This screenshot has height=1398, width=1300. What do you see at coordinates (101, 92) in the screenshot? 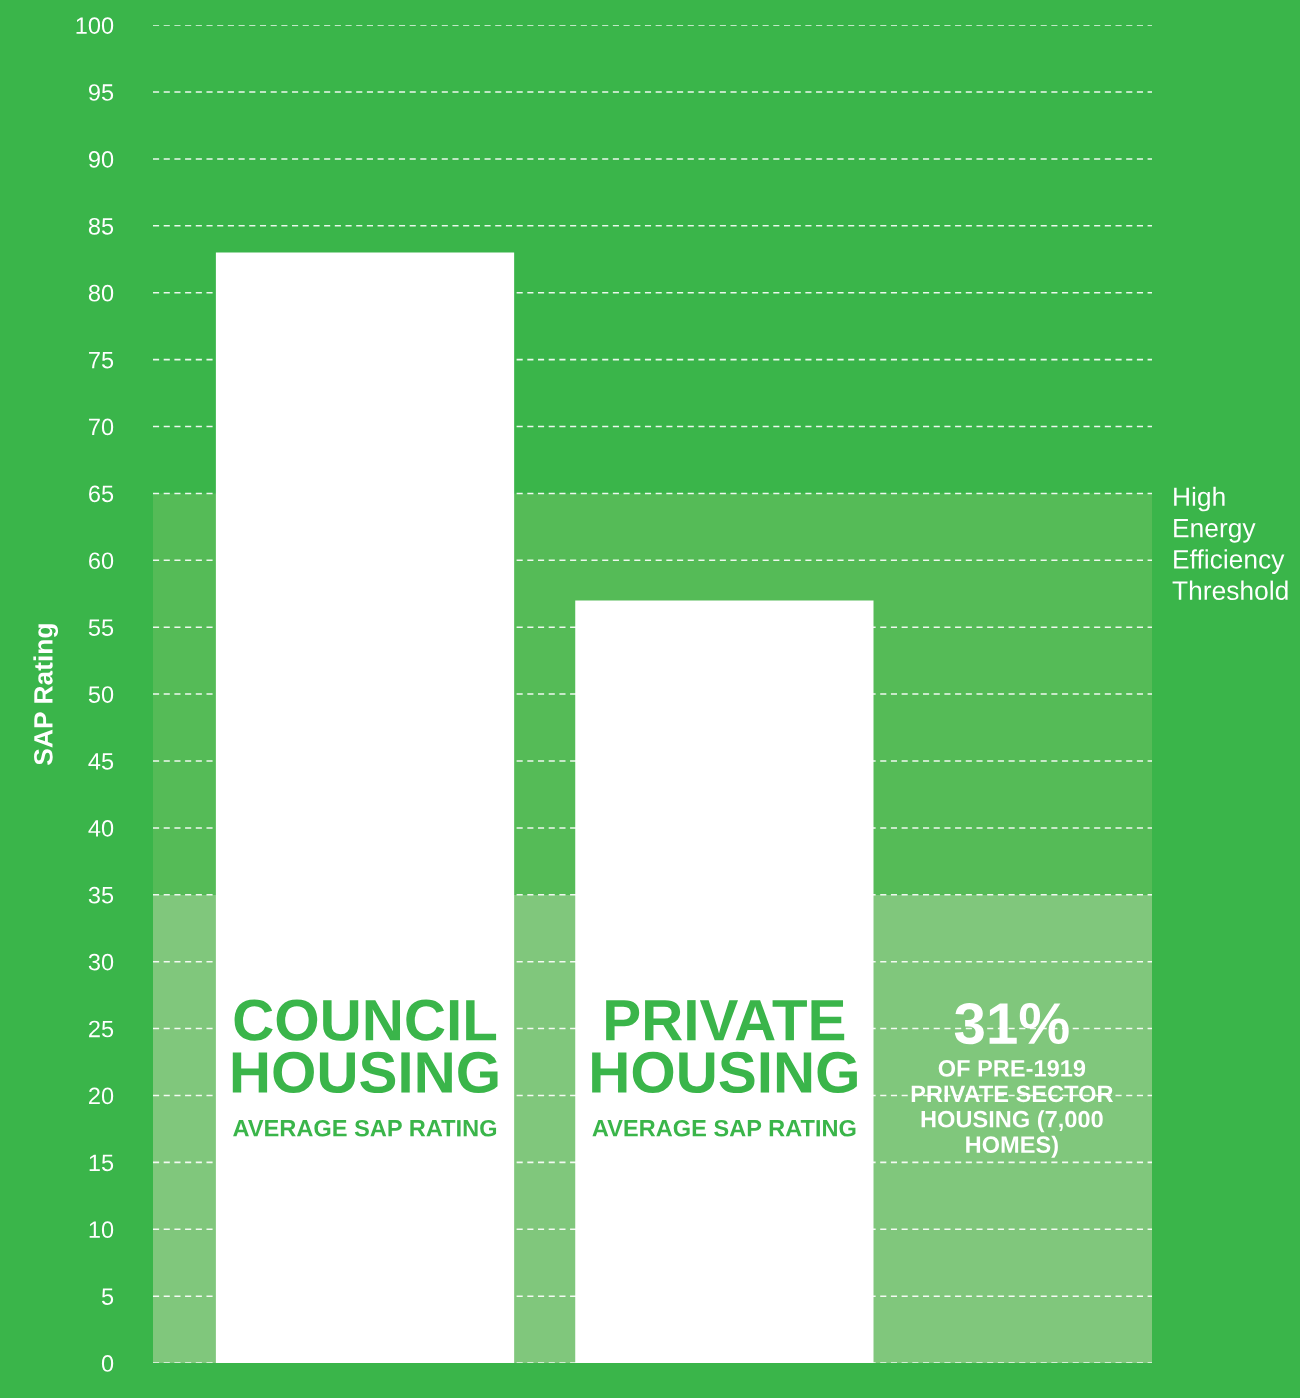
I see `y-tick-label: 95` at bounding box center [101, 92].